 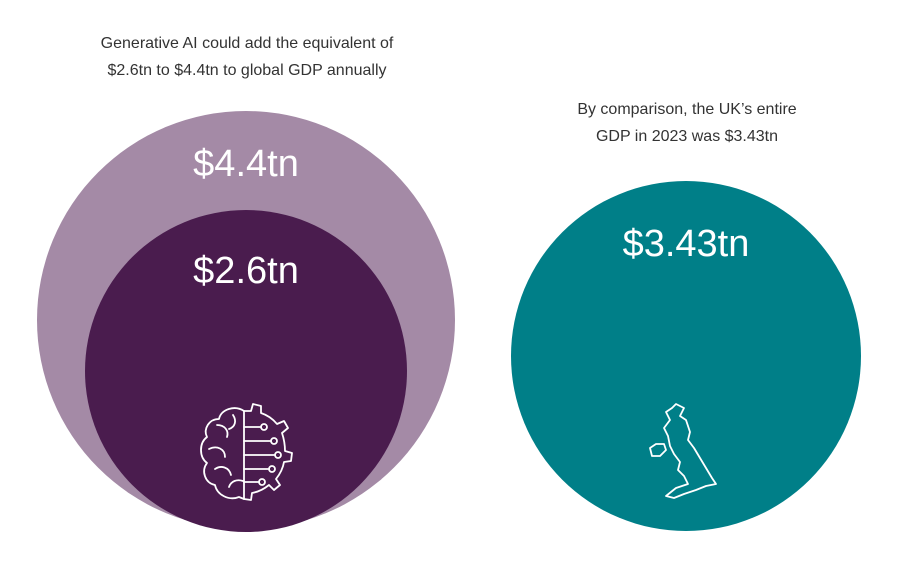 What do you see at coordinates (247, 70) in the screenshot?
I see `ai-caption-line-2: $2.6tn to $4.4tn to global GDP annually` at bounding box center [247, 70].